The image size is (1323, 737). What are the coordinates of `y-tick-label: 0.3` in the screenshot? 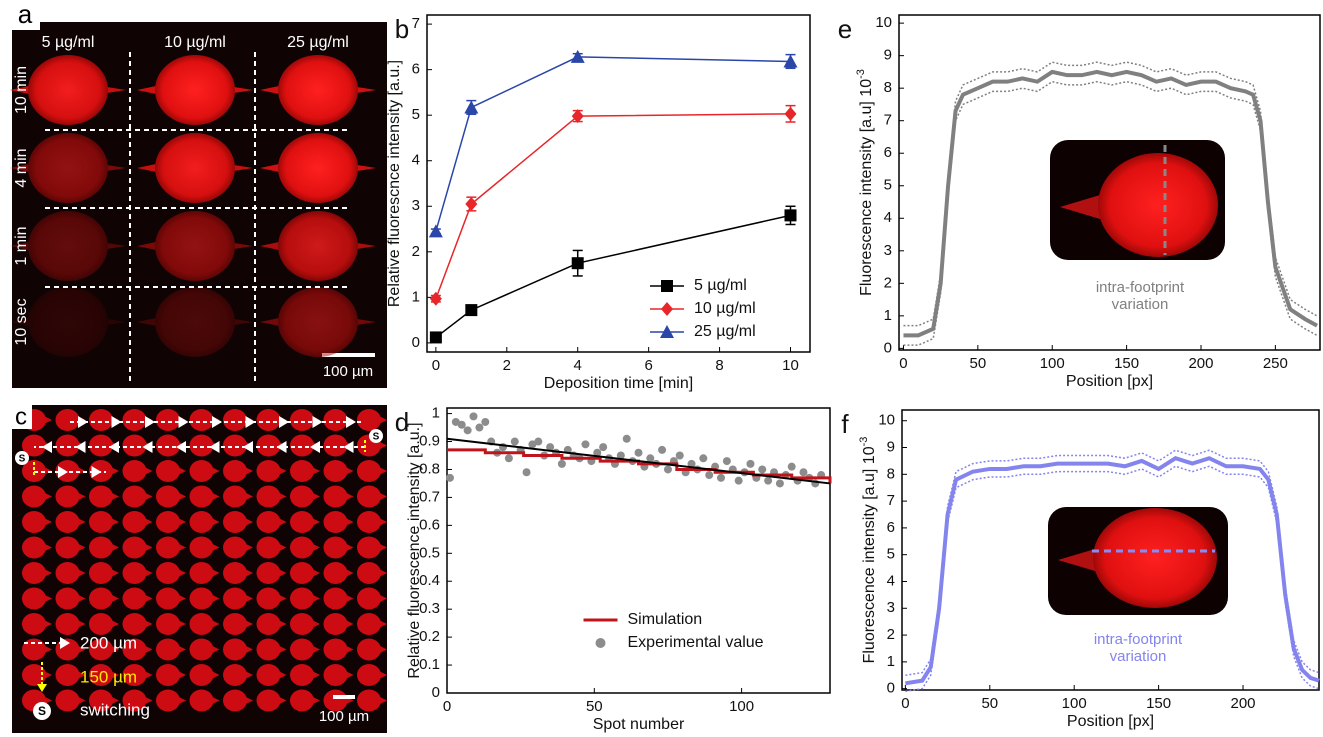 It's located at (429, 608).